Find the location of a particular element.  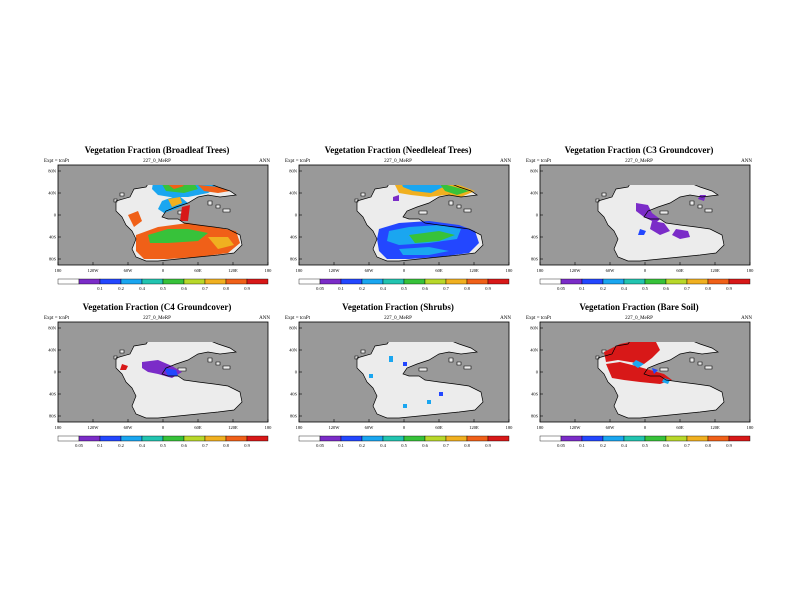

x-tick-label: 120E is located at coordinates (715, 270).